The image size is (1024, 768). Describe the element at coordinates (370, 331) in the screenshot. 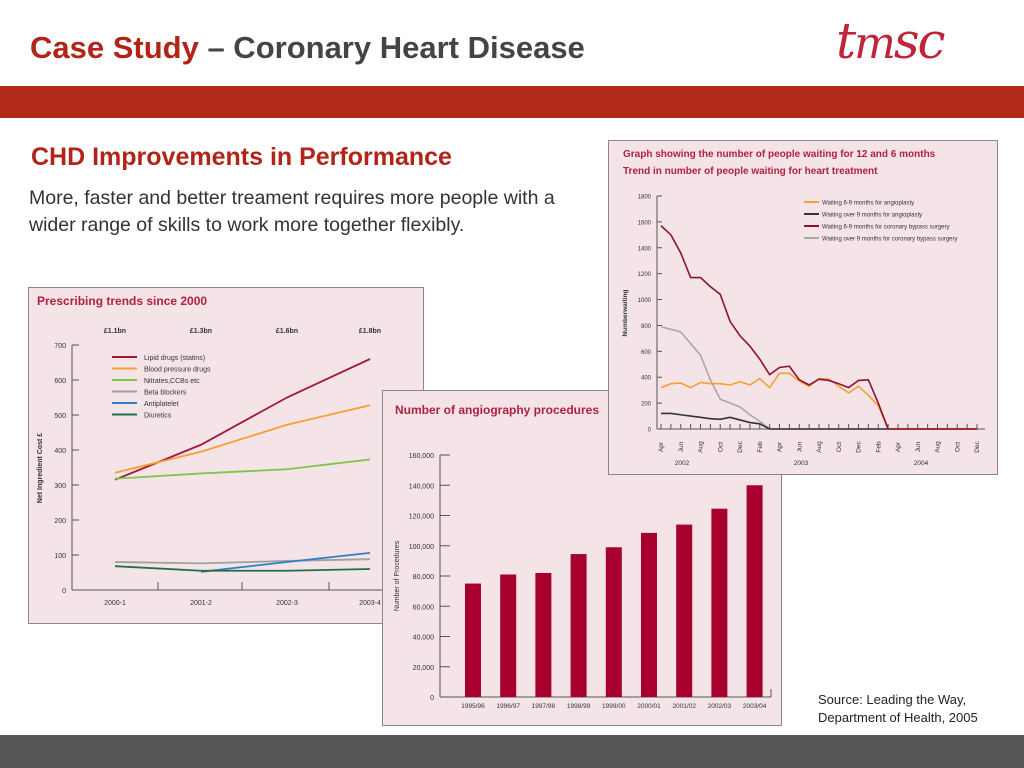

I see `top-cost-label: £1.8bn` at that location.